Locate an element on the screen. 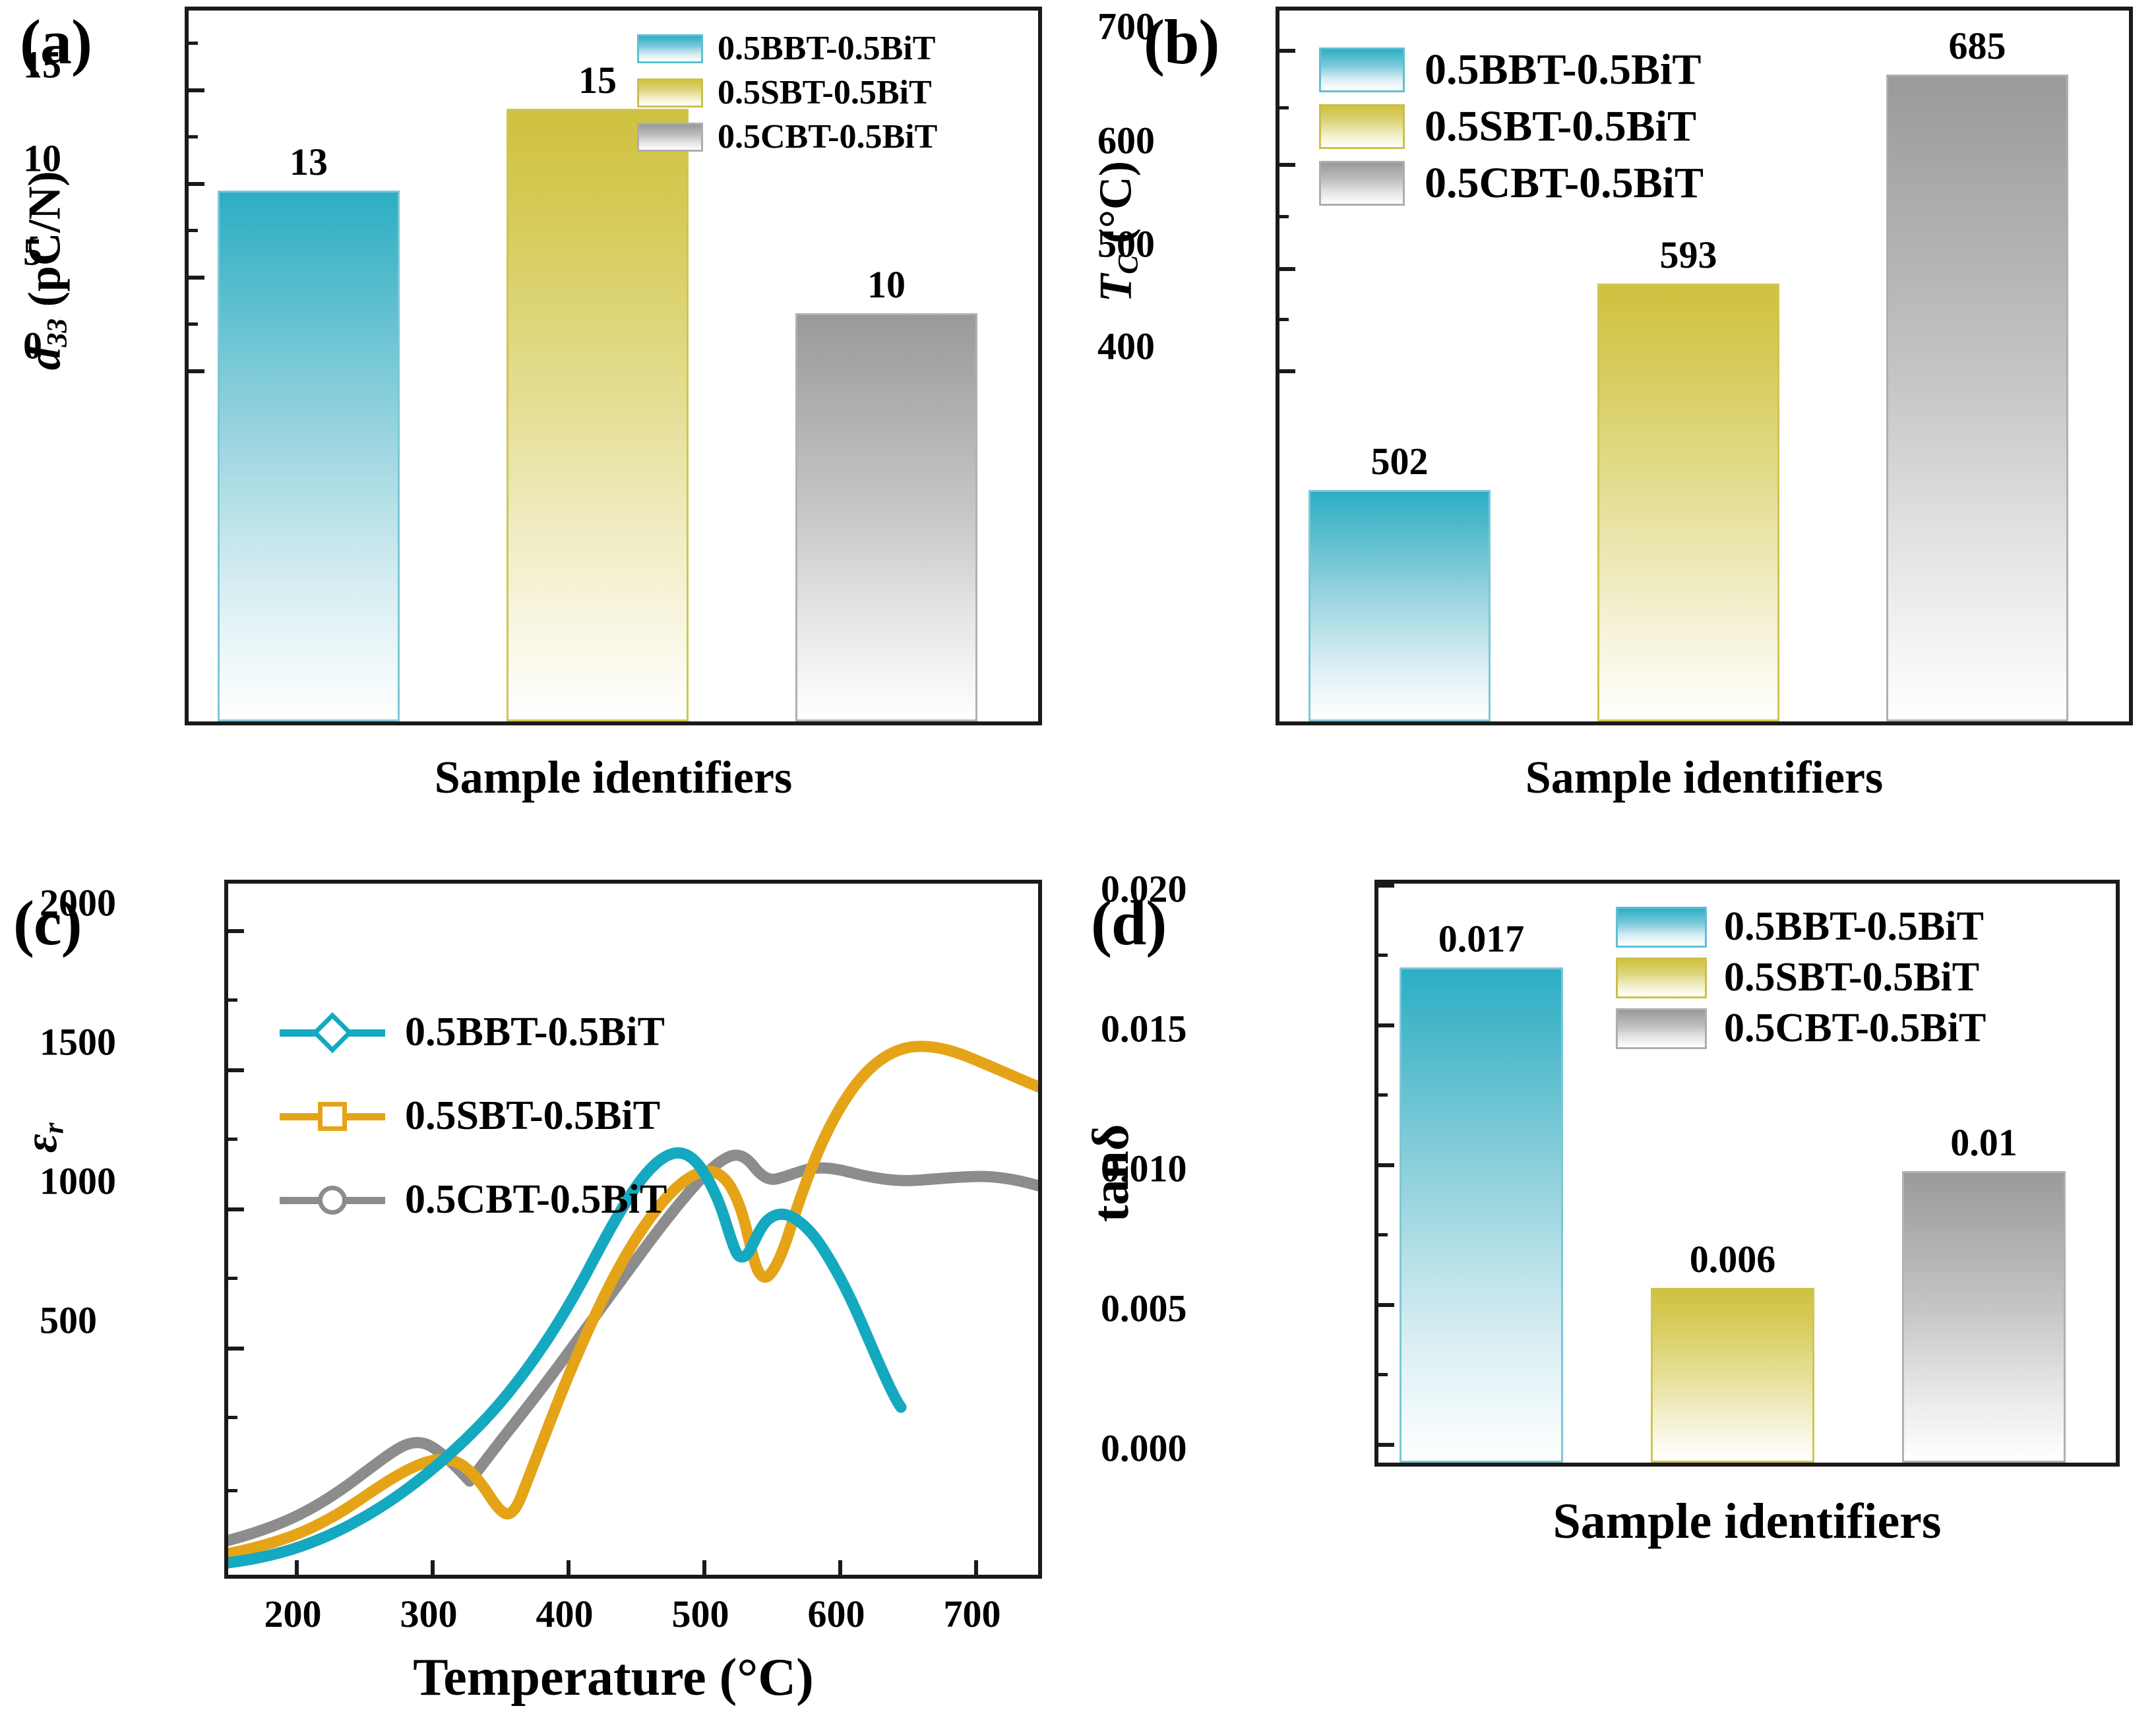 This screenshot has width=2156, height=1733. panel-b-bar-label-502: 502 is located at coordinates (1400, 462).